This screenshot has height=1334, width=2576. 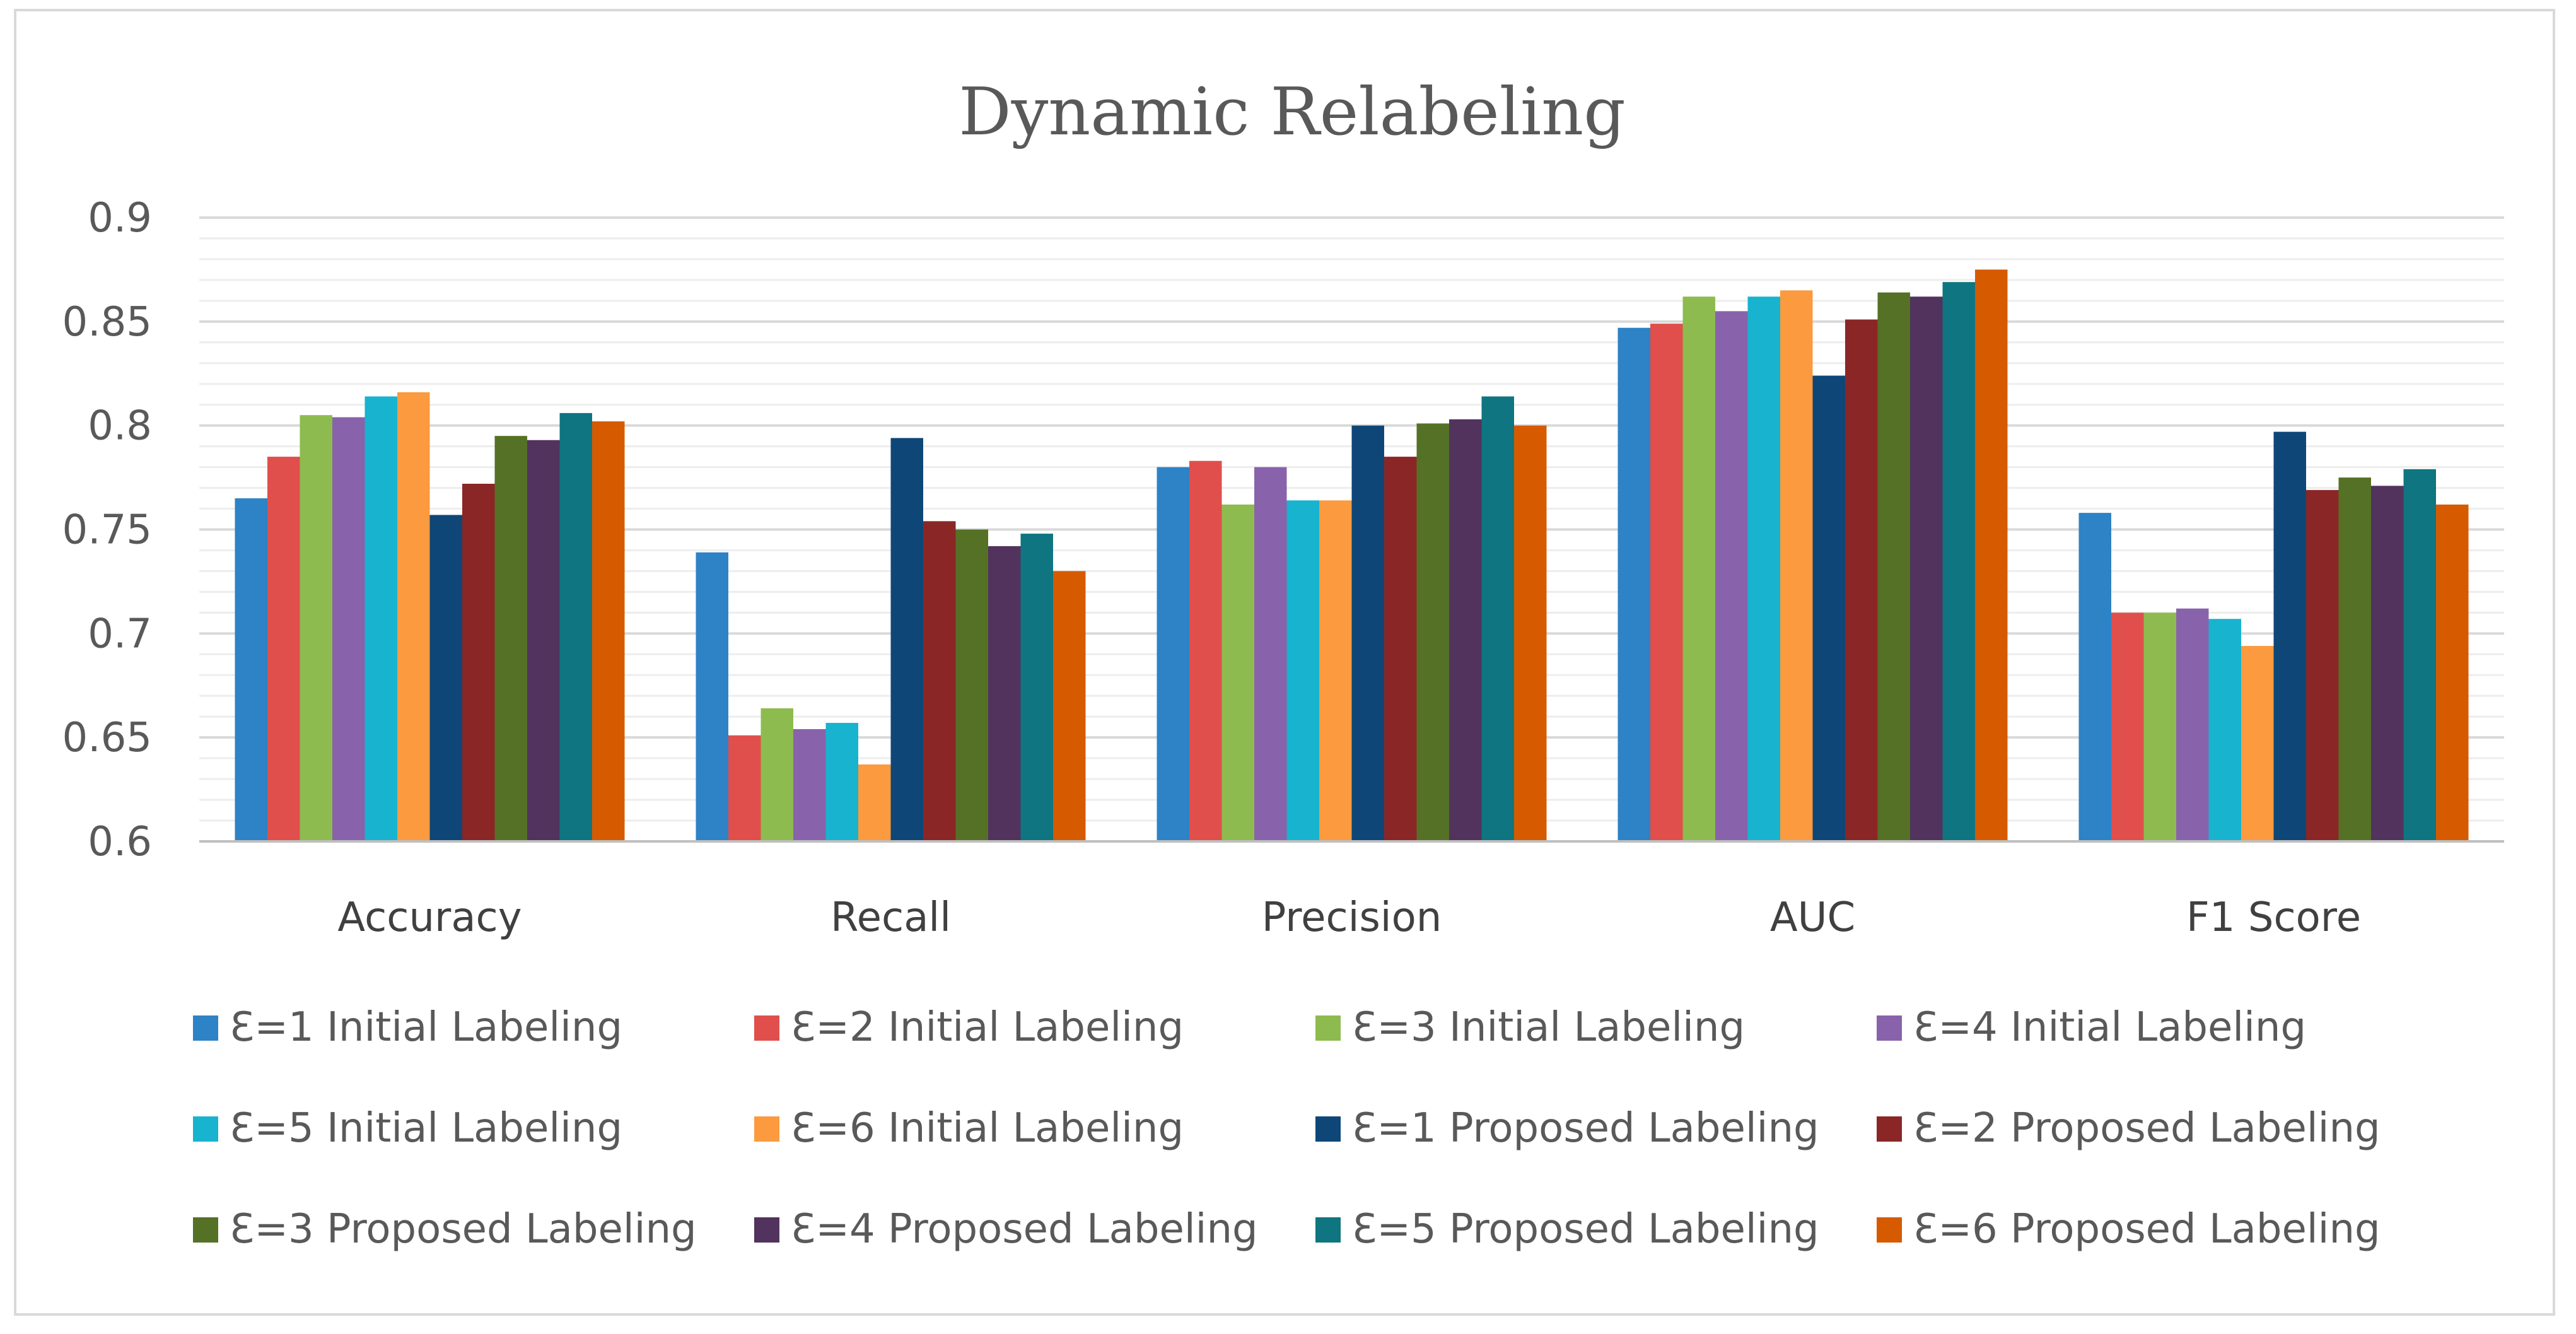 I want to click on legend-label: Ɛ=4 Proposed Labeling, so click(x=1025, y=1229).